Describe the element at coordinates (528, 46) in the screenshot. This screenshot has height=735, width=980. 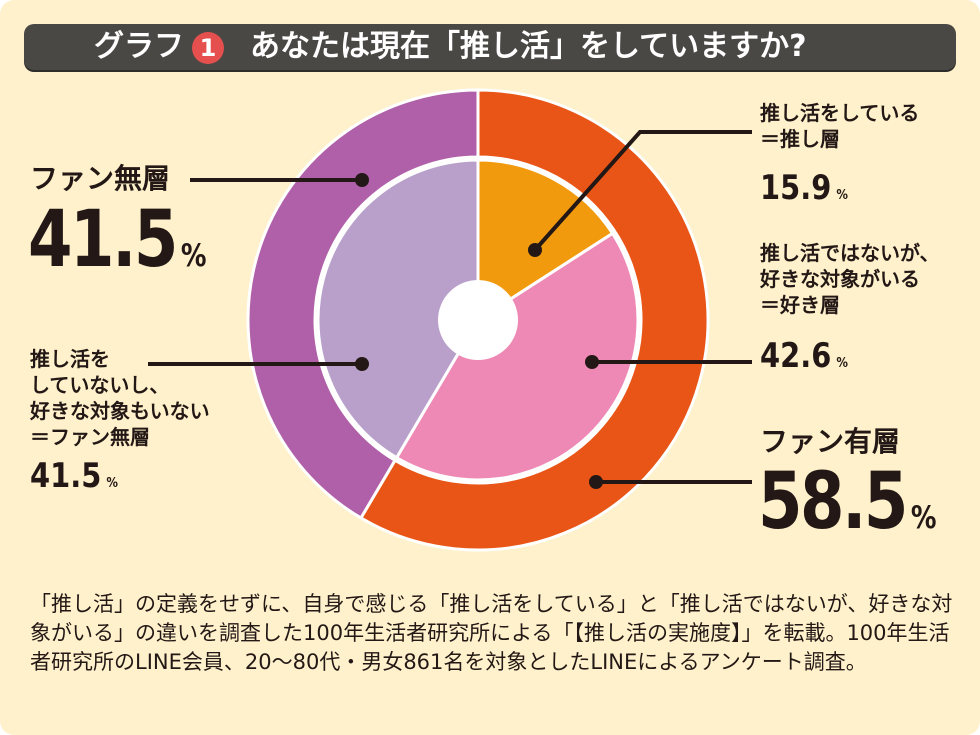
I see `chart-title: あなたは現在「推し活」をしていますか?` at that location.